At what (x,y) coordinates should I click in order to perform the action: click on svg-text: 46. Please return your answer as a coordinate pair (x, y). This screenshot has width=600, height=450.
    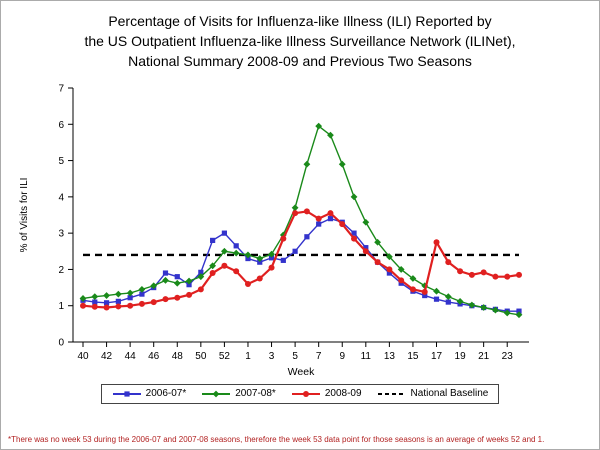
    Looking at the image, I should click on (154, 356).